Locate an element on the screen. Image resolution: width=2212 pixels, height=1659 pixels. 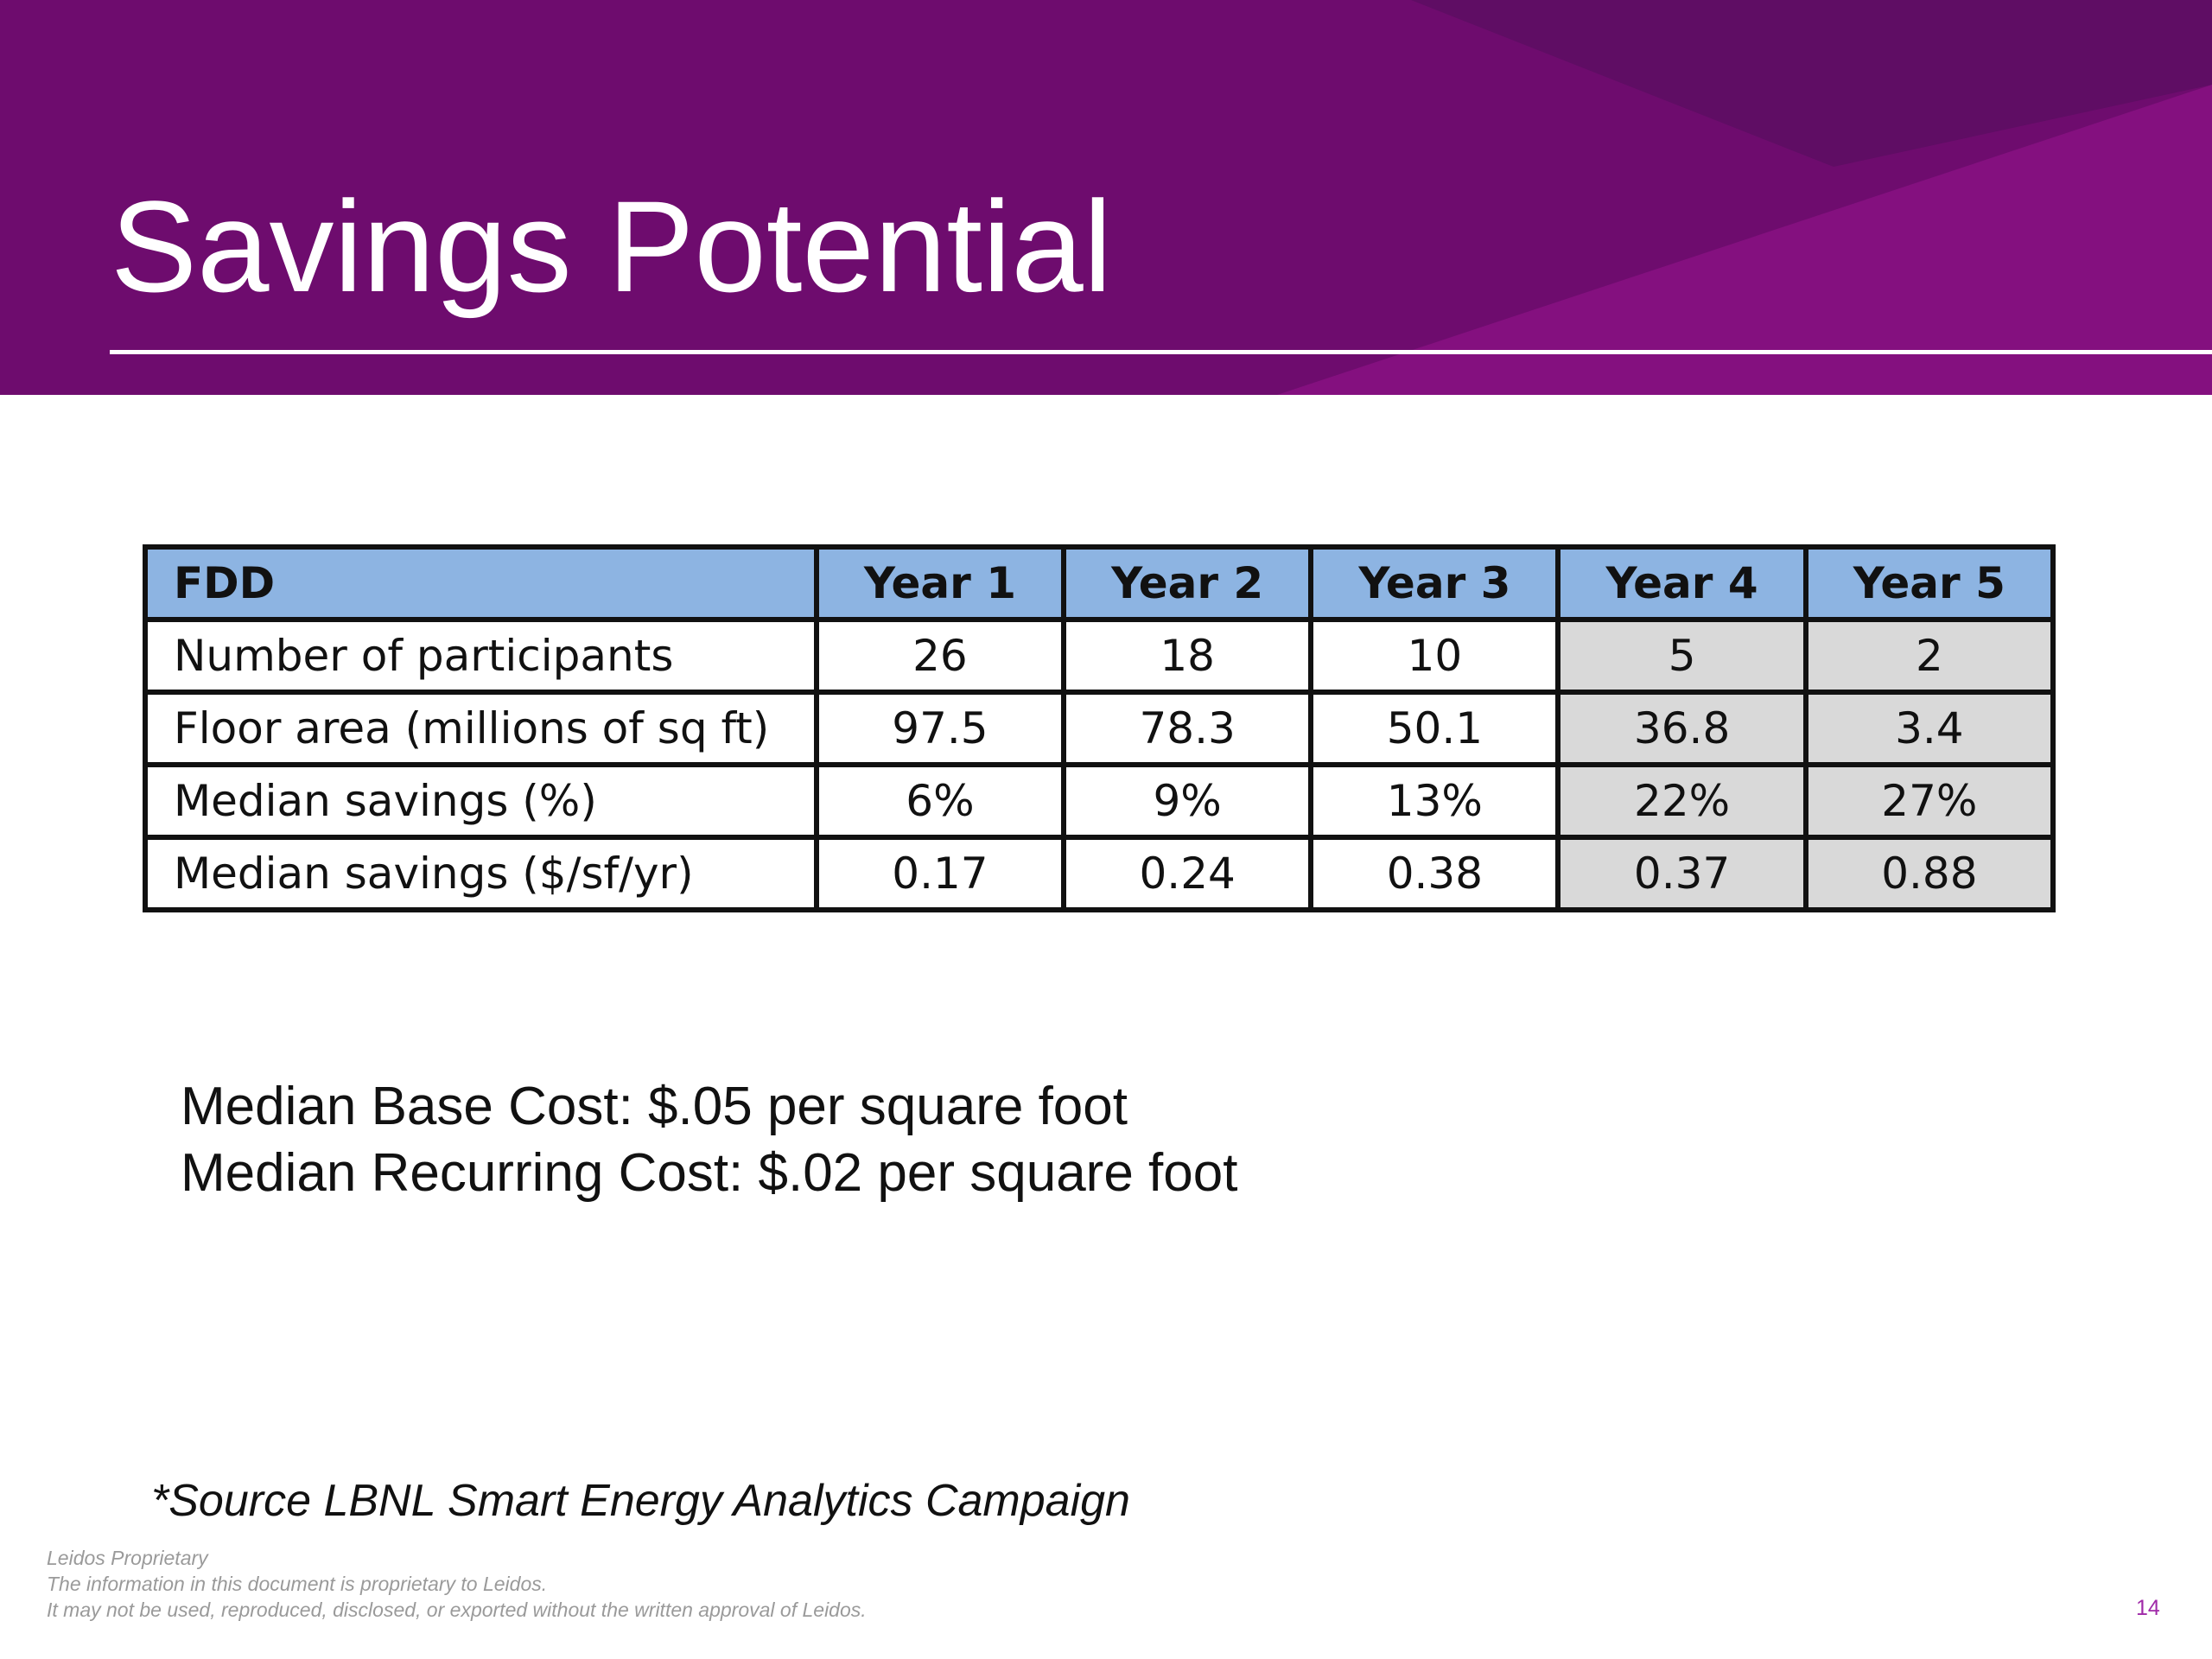
cell: 50.1 is located at coordinates (1434, 728).